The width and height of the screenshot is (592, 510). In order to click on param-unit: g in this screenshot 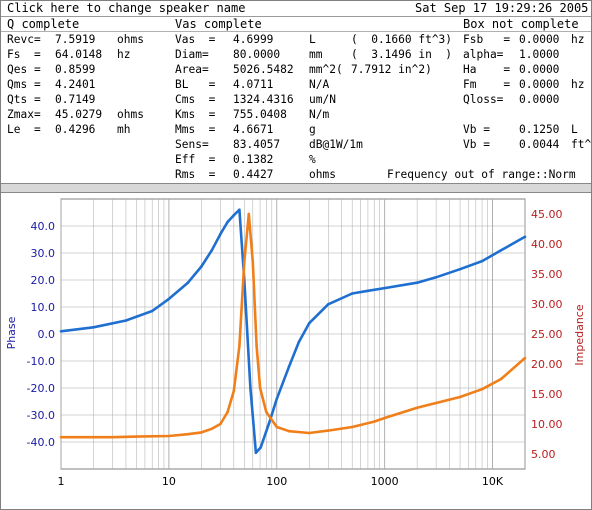, I will do `click(312, 129)`.